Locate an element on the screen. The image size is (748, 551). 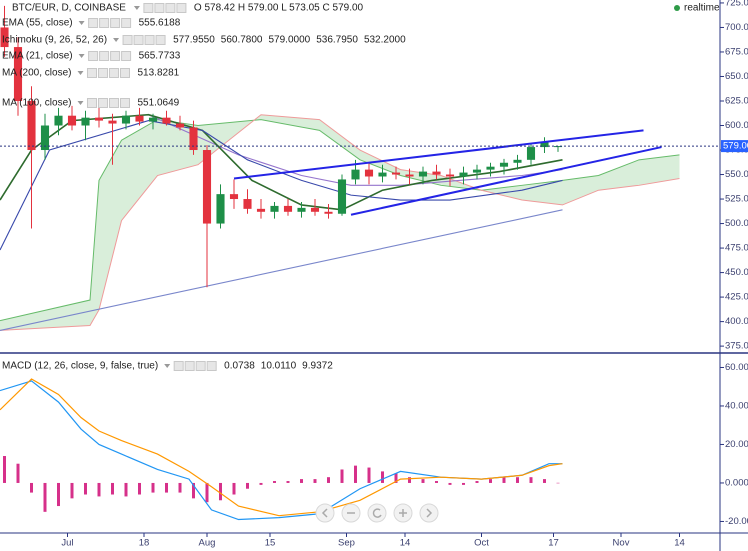
legend-value: 513.8281 is located at coordinates (158, 73).